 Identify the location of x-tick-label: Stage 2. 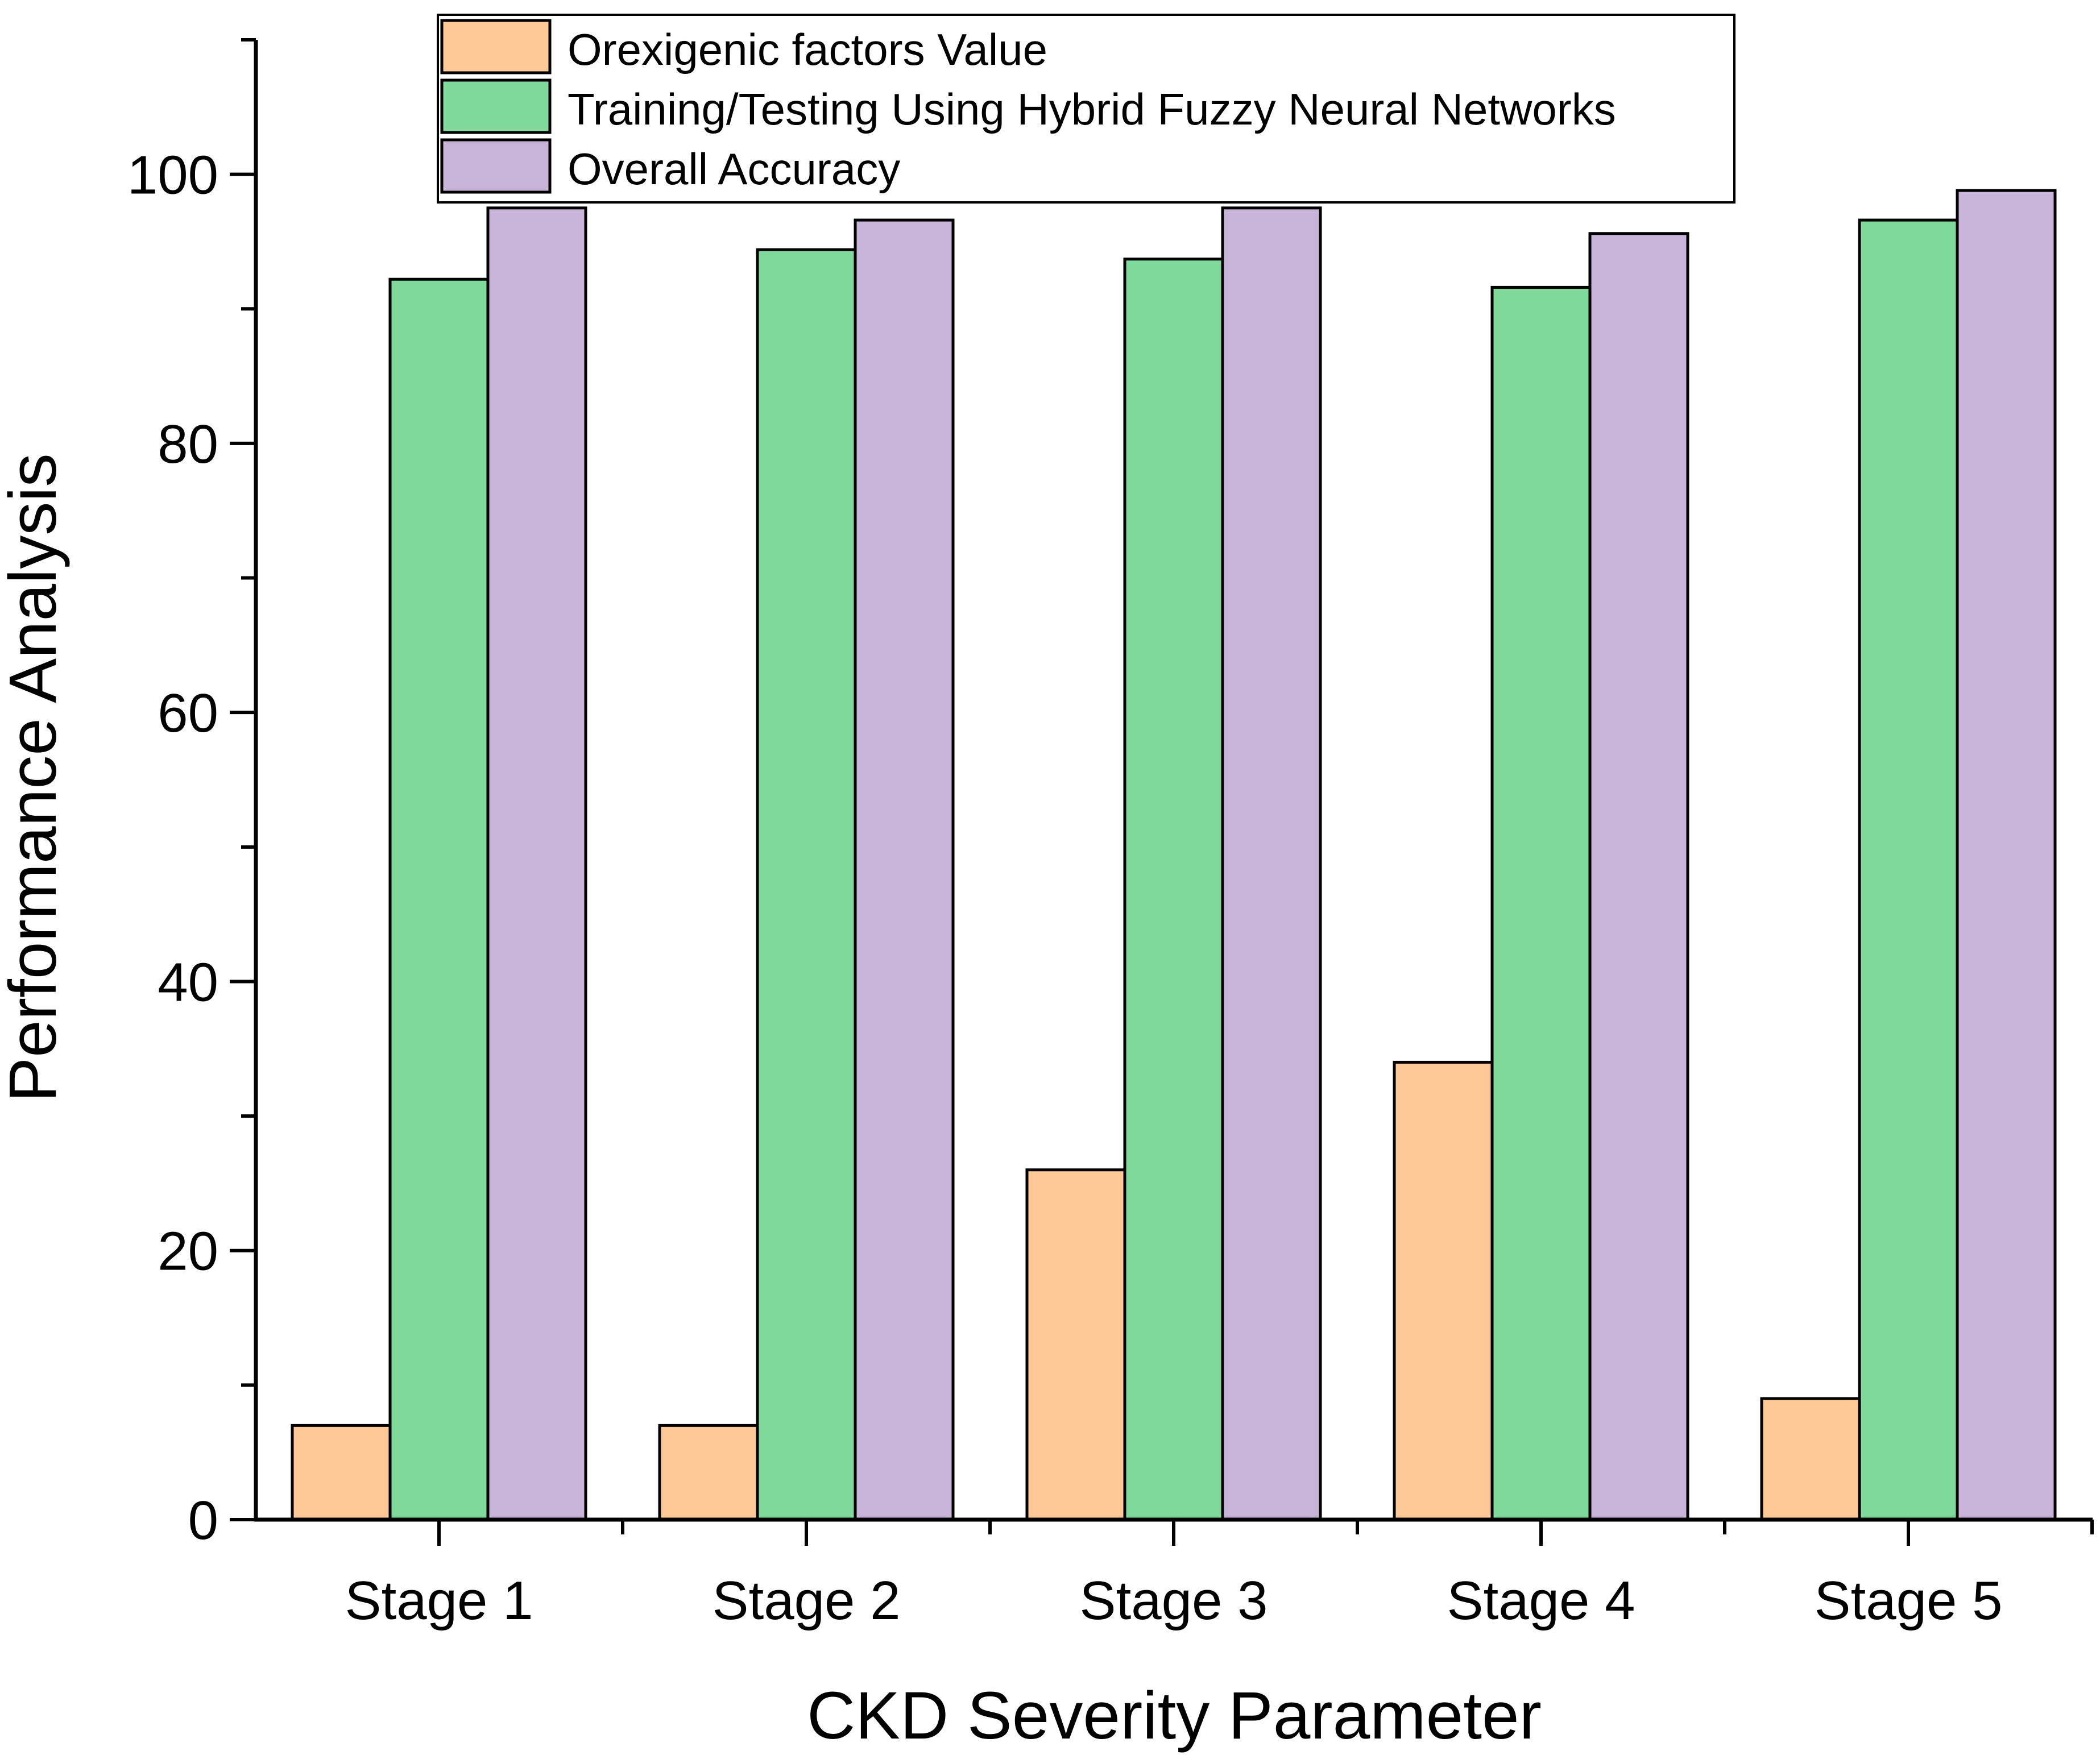
(807, 1600).